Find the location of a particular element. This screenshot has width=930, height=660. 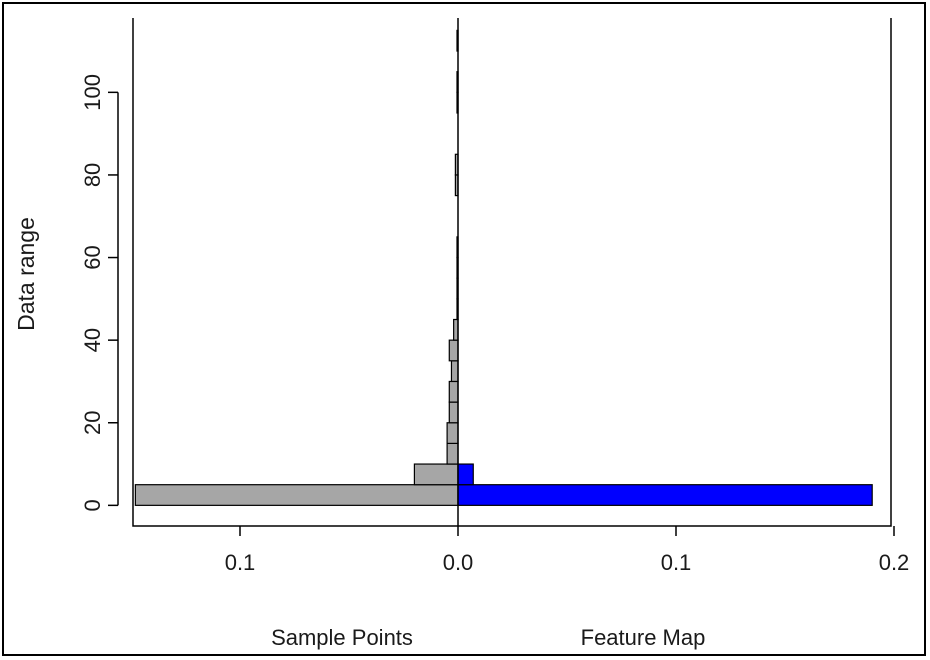

y-tick-label-3: 60 is located at coordinates (92, 257).